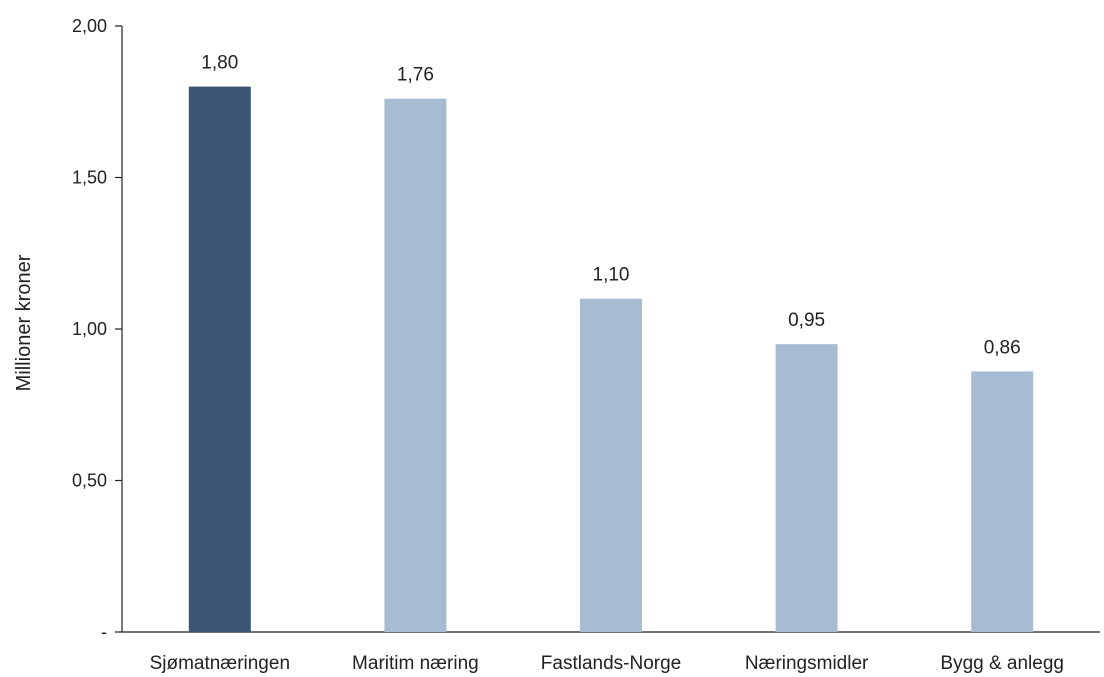 This screenshot has width=1104, height=677. What do you see at coordinates (89, 178) in the screenshot?
I see `y-tick-label: 1,50` at bounding box center [89, 178].